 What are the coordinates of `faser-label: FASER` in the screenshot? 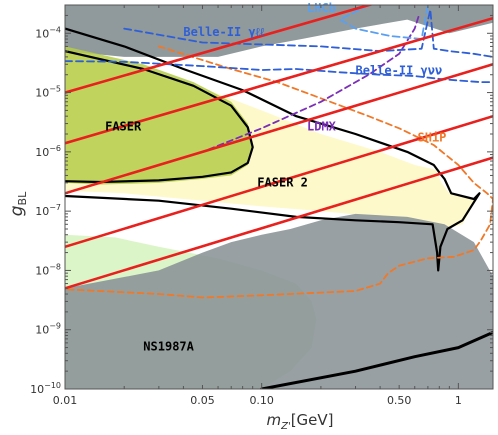 It's located at (123, 126).